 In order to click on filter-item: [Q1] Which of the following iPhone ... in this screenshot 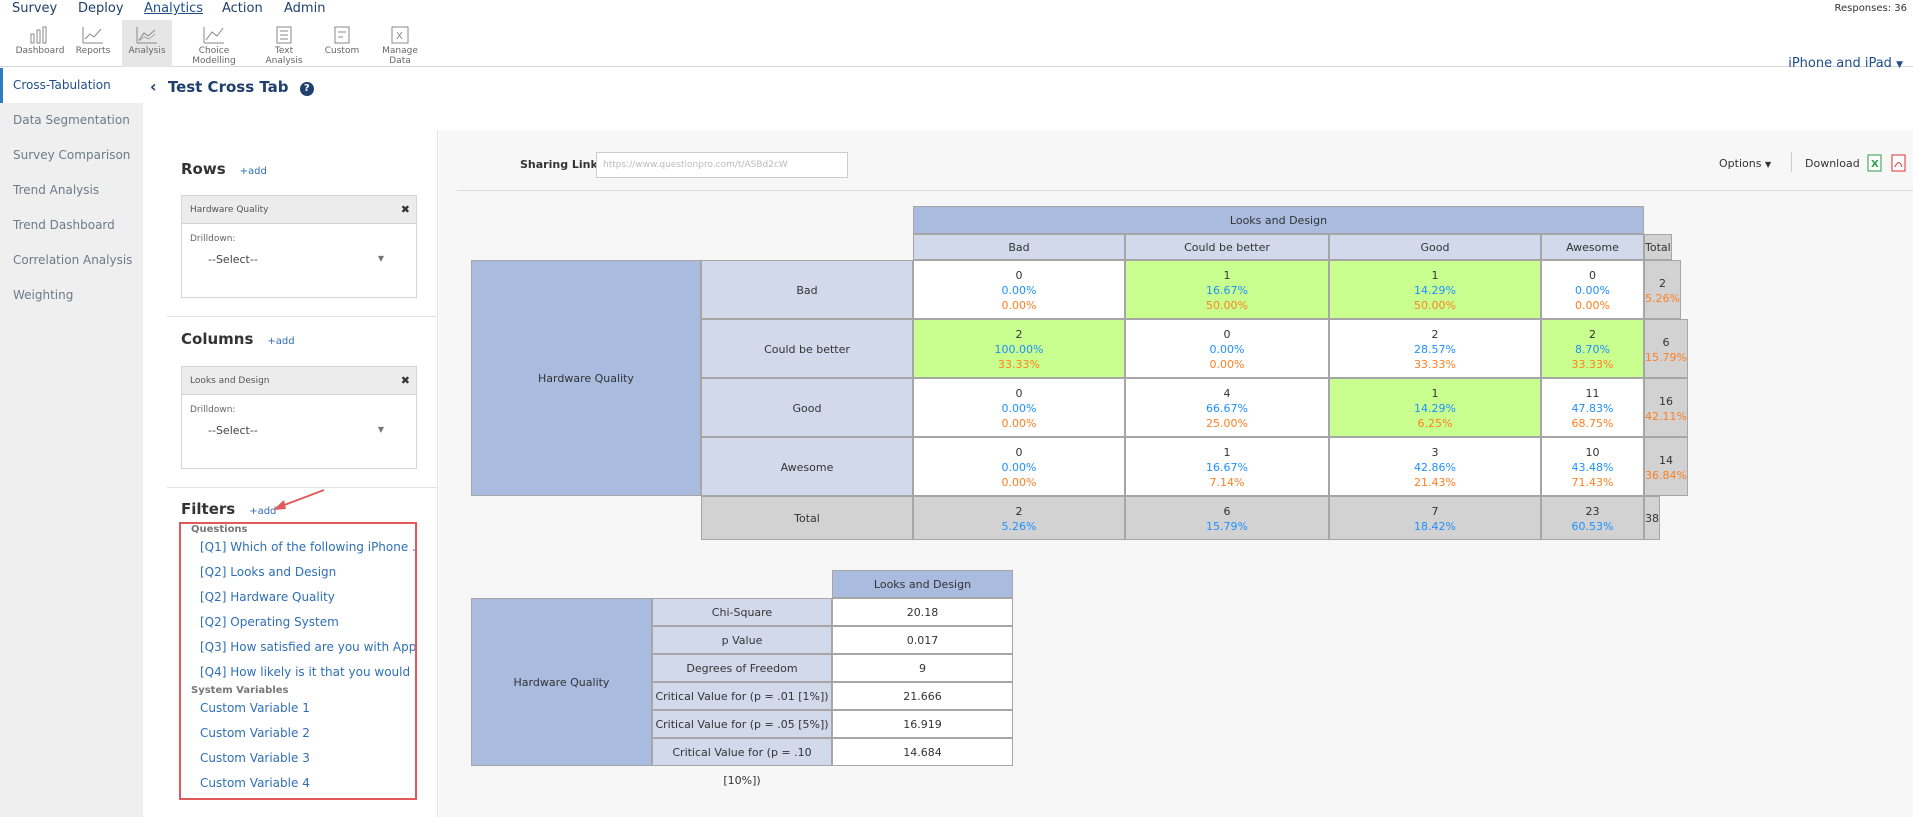, I will do `click(307, 547)`.